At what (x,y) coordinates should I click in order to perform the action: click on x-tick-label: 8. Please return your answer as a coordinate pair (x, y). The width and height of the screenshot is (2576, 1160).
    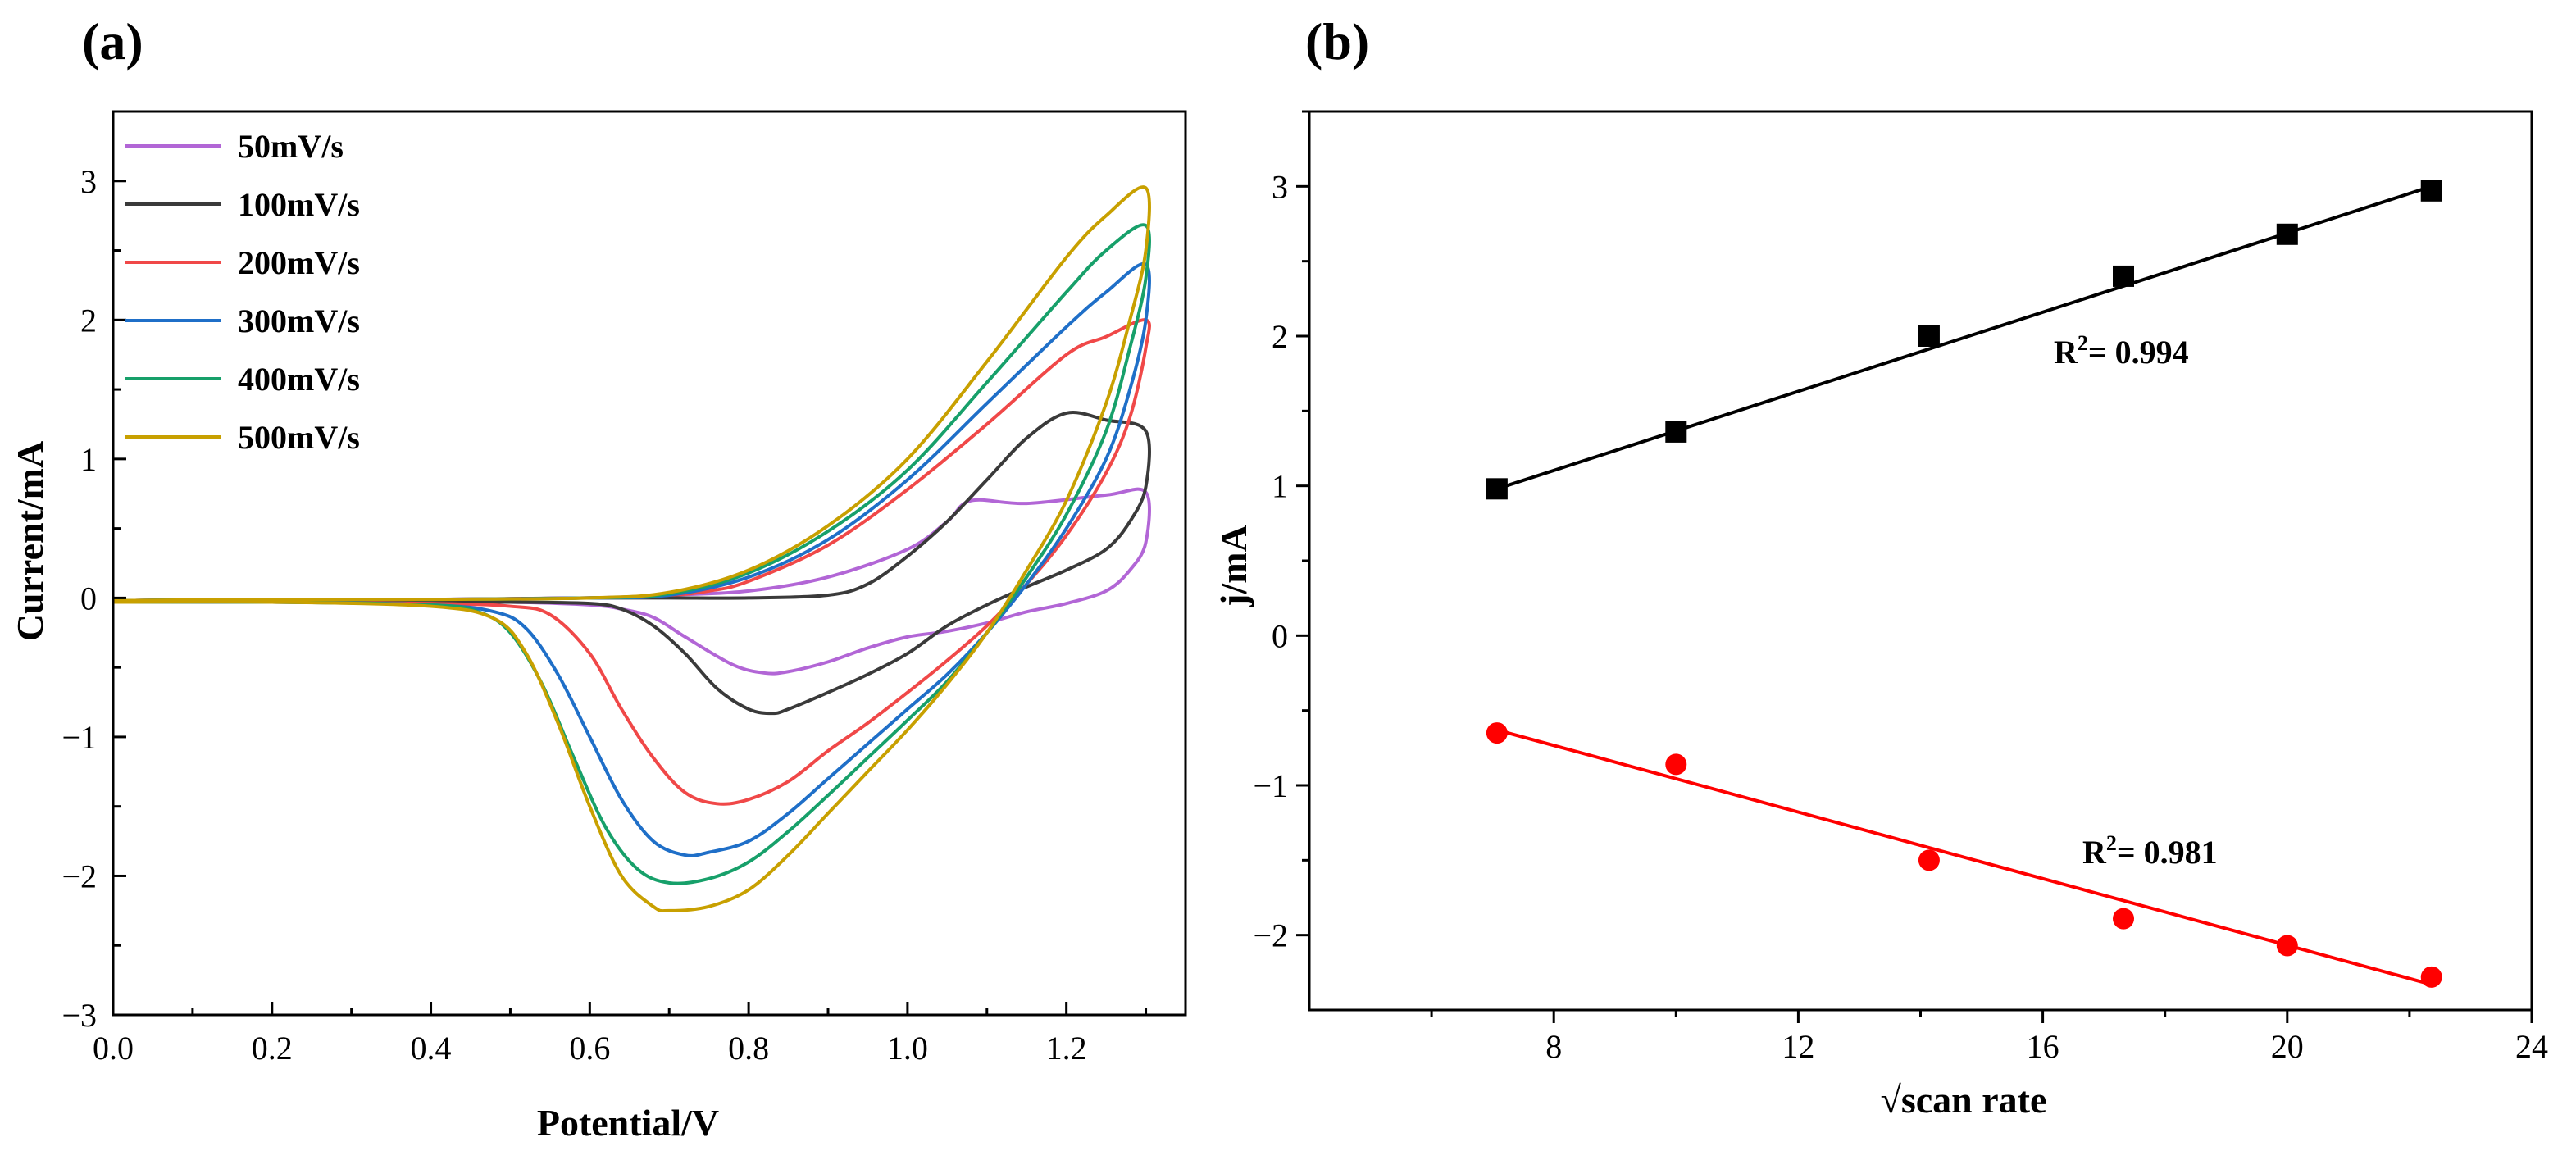
    Looking at the image, I should click on (1553, 1046).